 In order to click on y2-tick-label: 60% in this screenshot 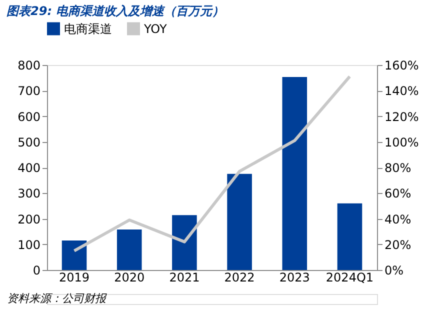, I will do `click(398, 193)`.